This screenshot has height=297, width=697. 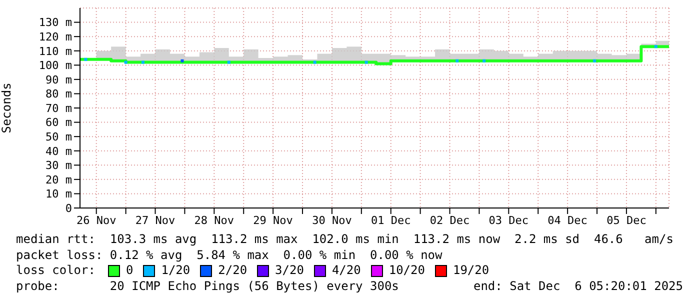 I want to click on y-tick-label: 90 m, so click(x=59, y=79).